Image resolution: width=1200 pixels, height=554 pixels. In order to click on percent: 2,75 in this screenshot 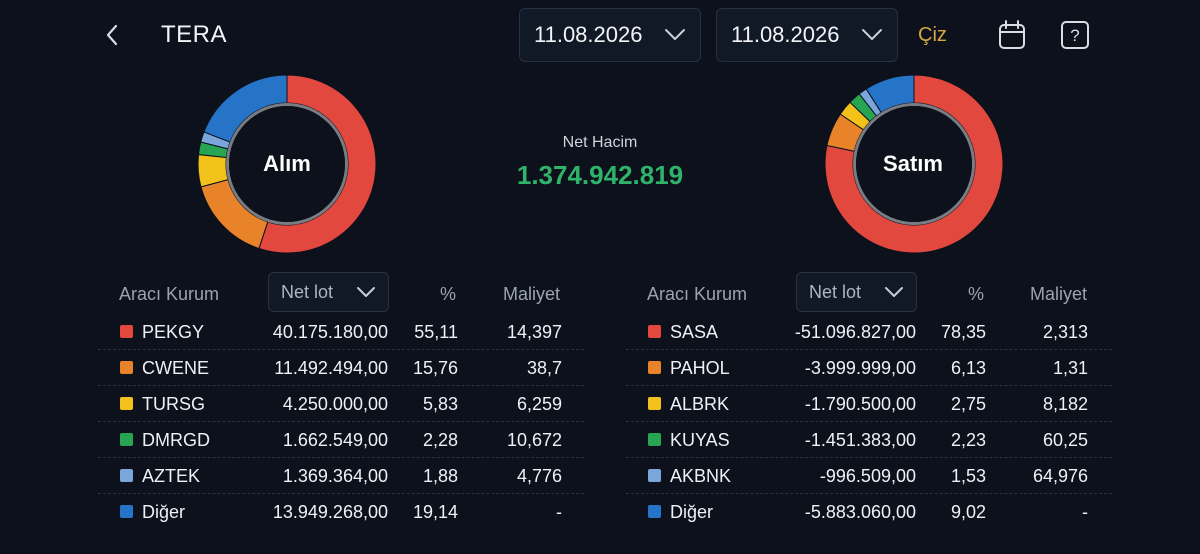, I will do `click(968, 404)`.